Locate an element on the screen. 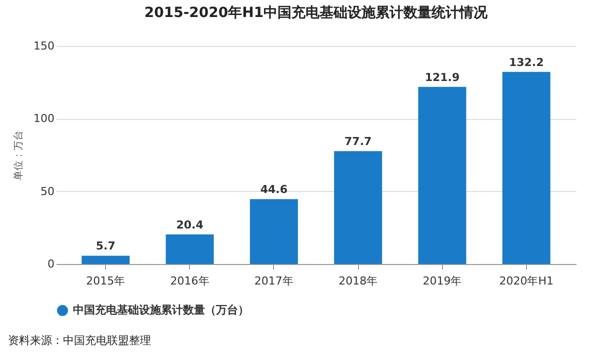  chart-title: 2015-2020年H1中国充电基础设施累计数量统计情况 is located at coordinates (316, 12).